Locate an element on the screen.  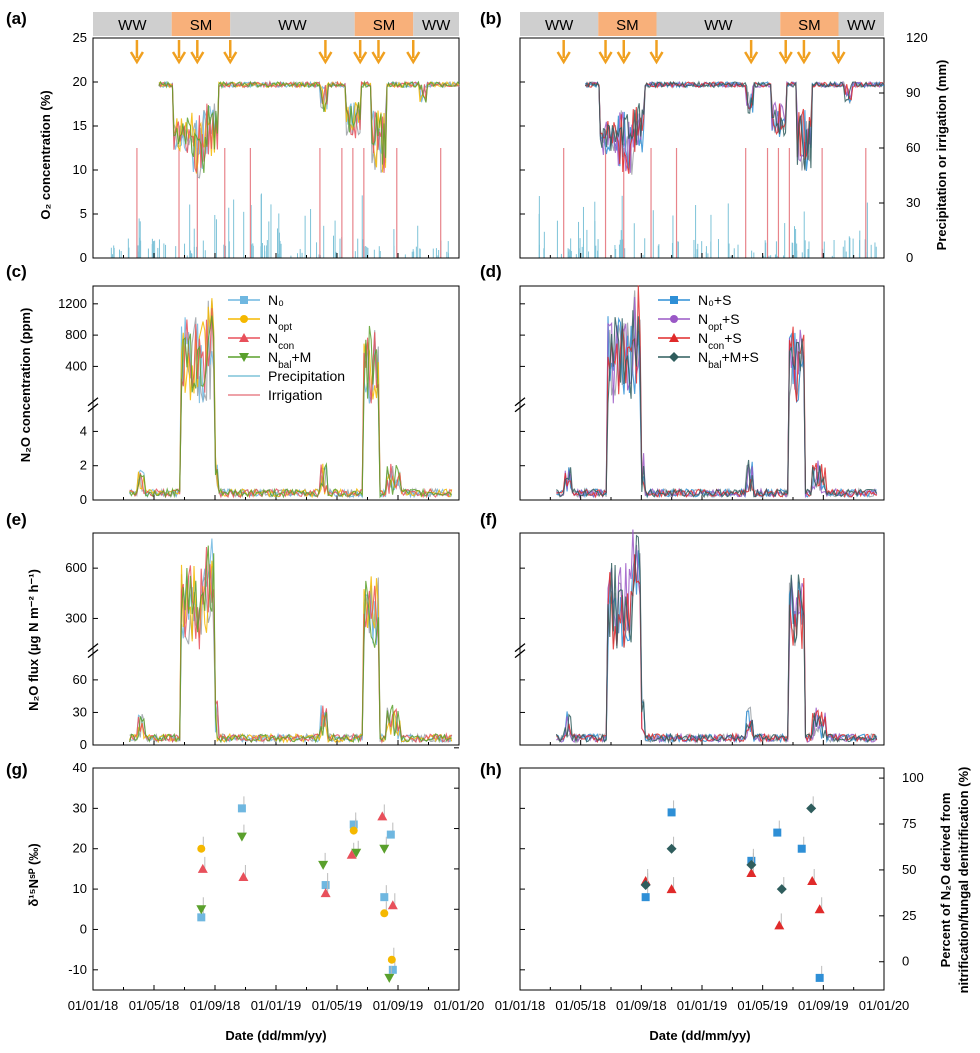
panel-label-a: (a) is located at coordinates (16, 18).